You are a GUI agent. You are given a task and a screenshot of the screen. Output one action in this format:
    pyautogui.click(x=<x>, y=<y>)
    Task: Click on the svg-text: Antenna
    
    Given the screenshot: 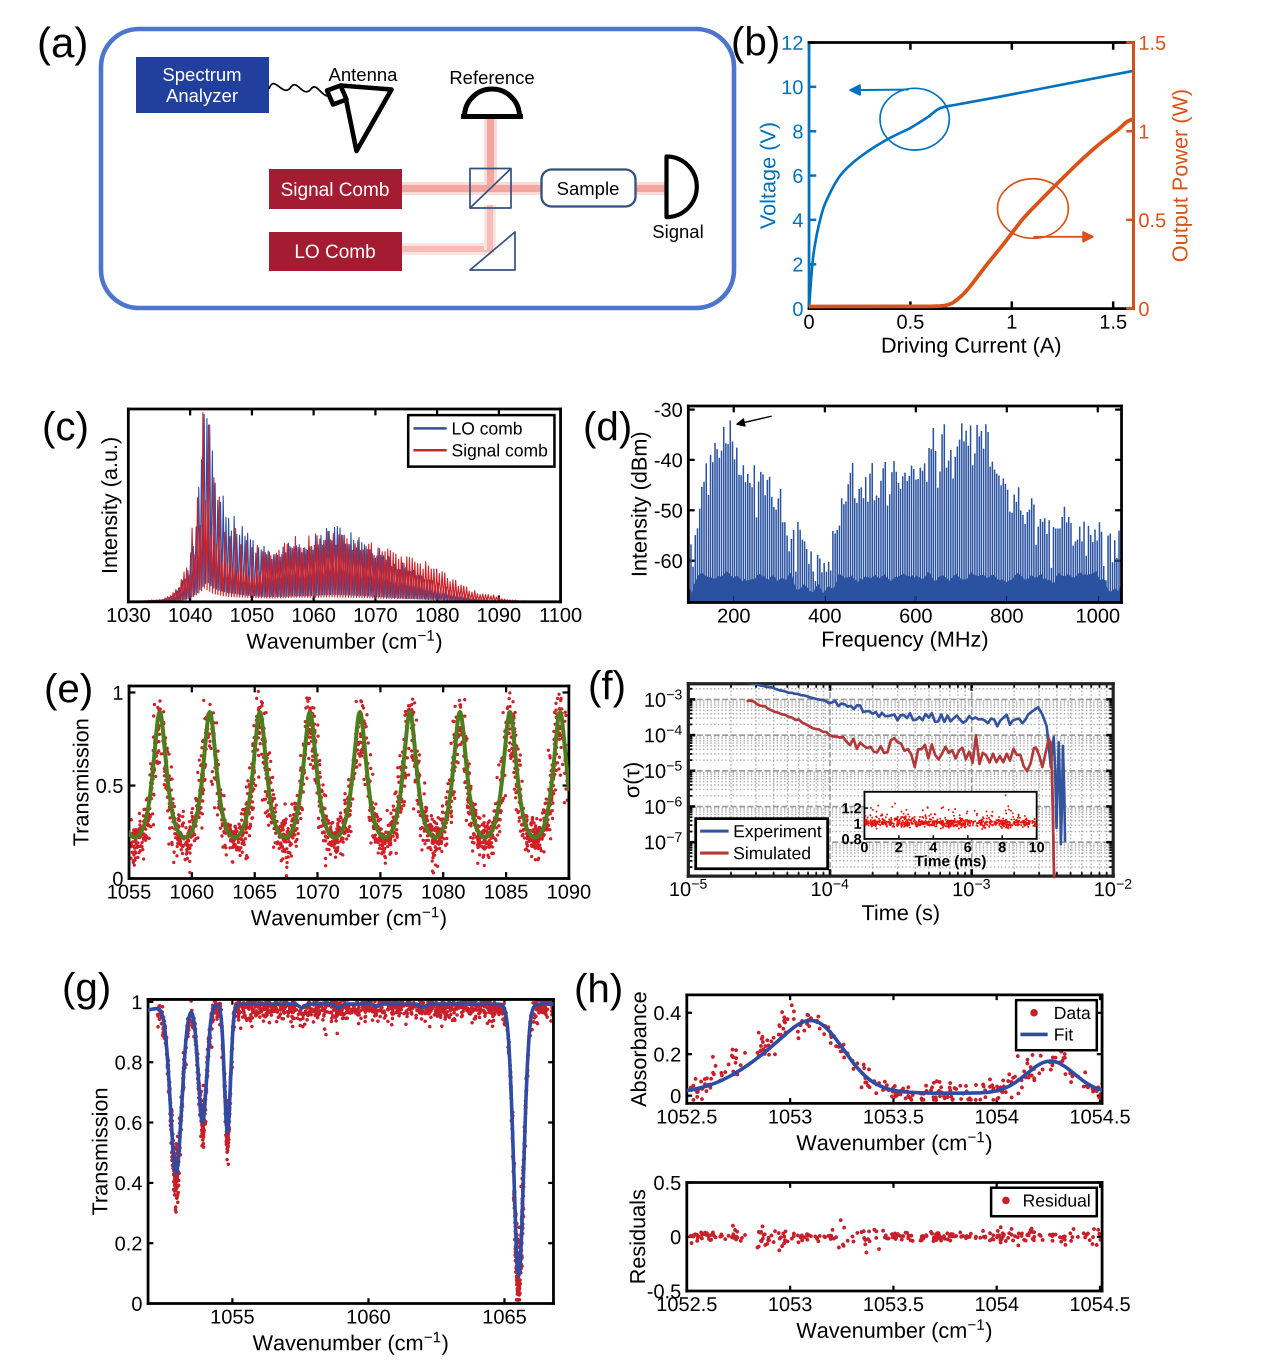 What is the action you would take?
    pyautogui.click(x=364, y=74)
    